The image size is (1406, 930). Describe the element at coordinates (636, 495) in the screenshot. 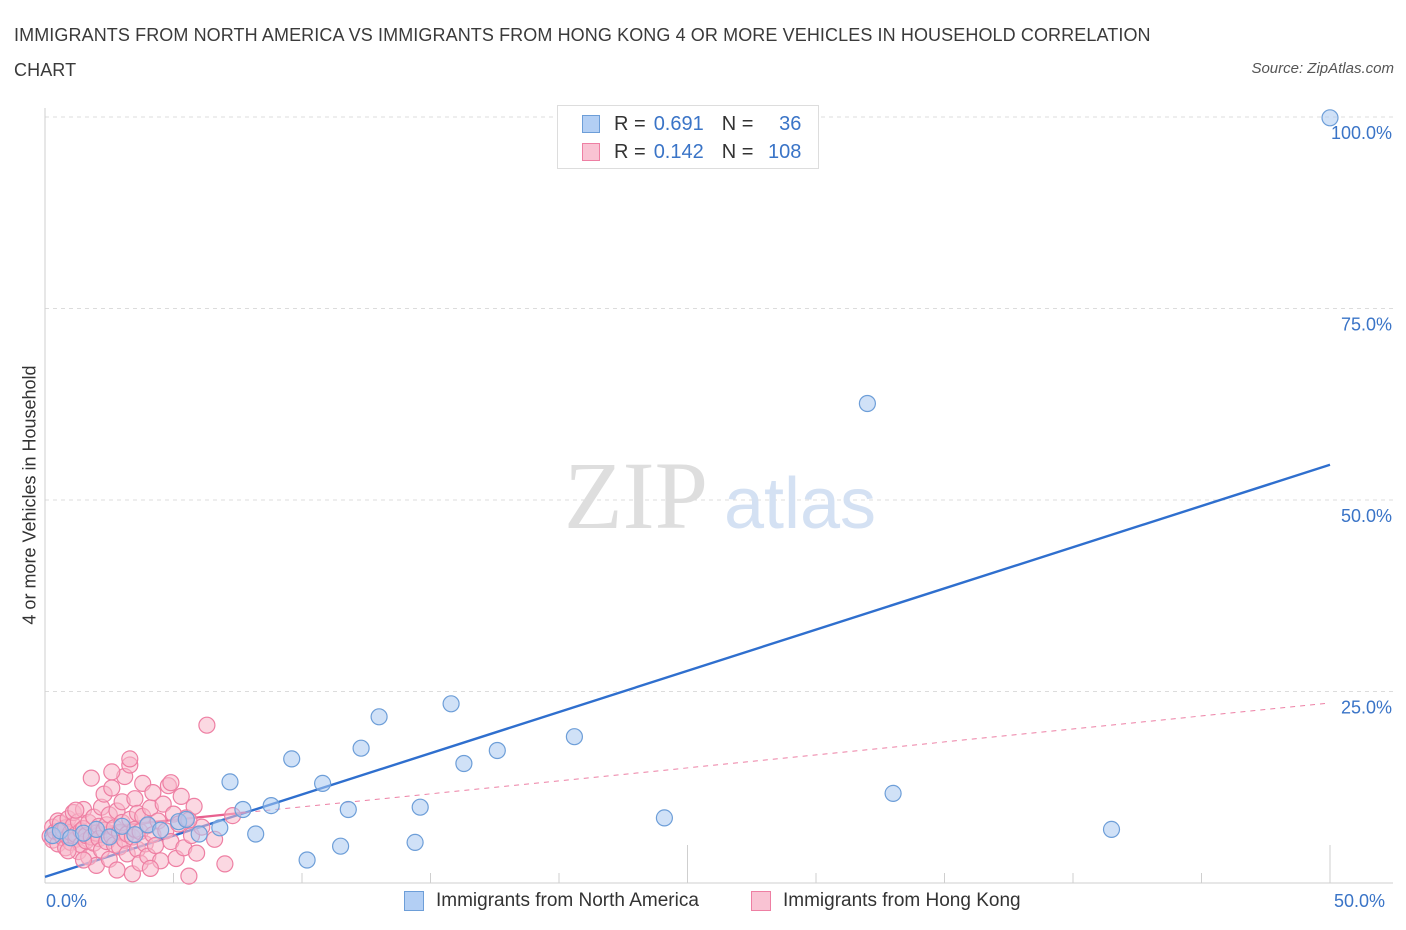

I see `watermark-zip: ZIP` at that location.